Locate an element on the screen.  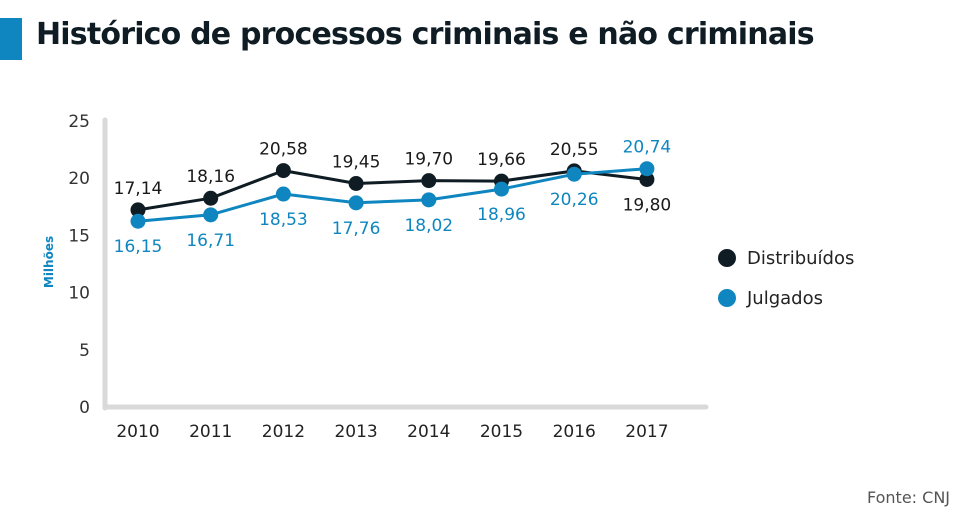
data-label-julgados: 20,26 is located at coordinates (574, 200).